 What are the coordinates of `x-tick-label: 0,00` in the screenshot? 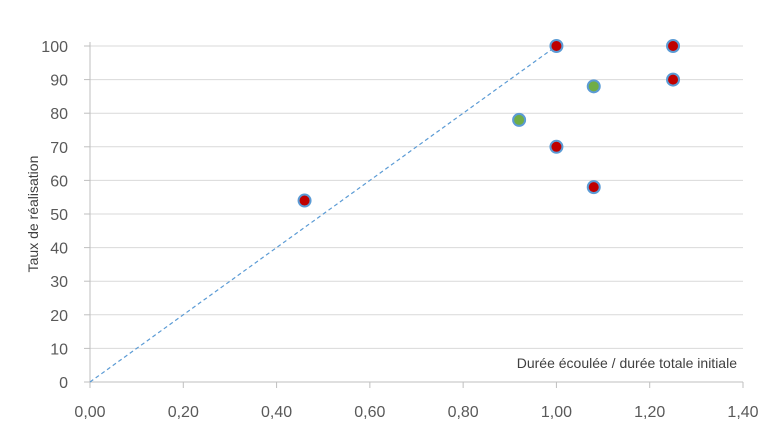 It's located at (89, 412).